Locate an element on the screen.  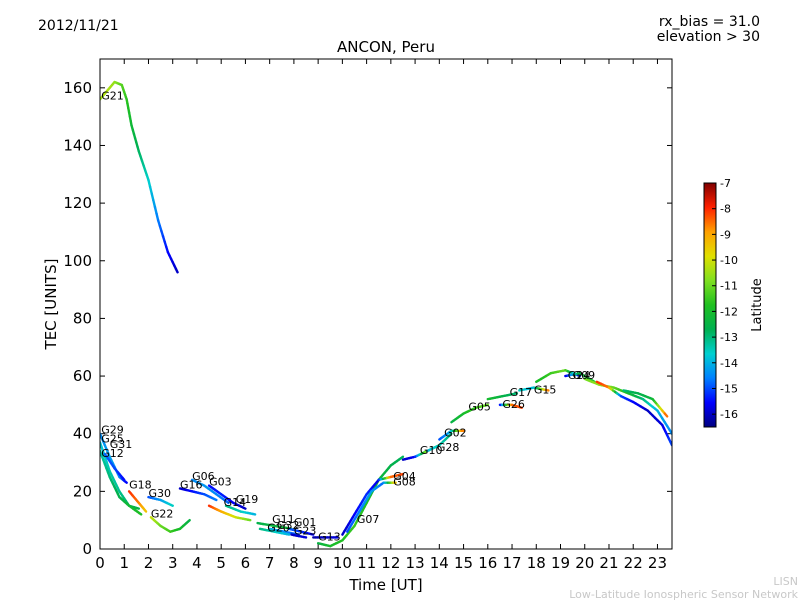
date-label: 2012/11/21 is located at coordinates (78, 26).